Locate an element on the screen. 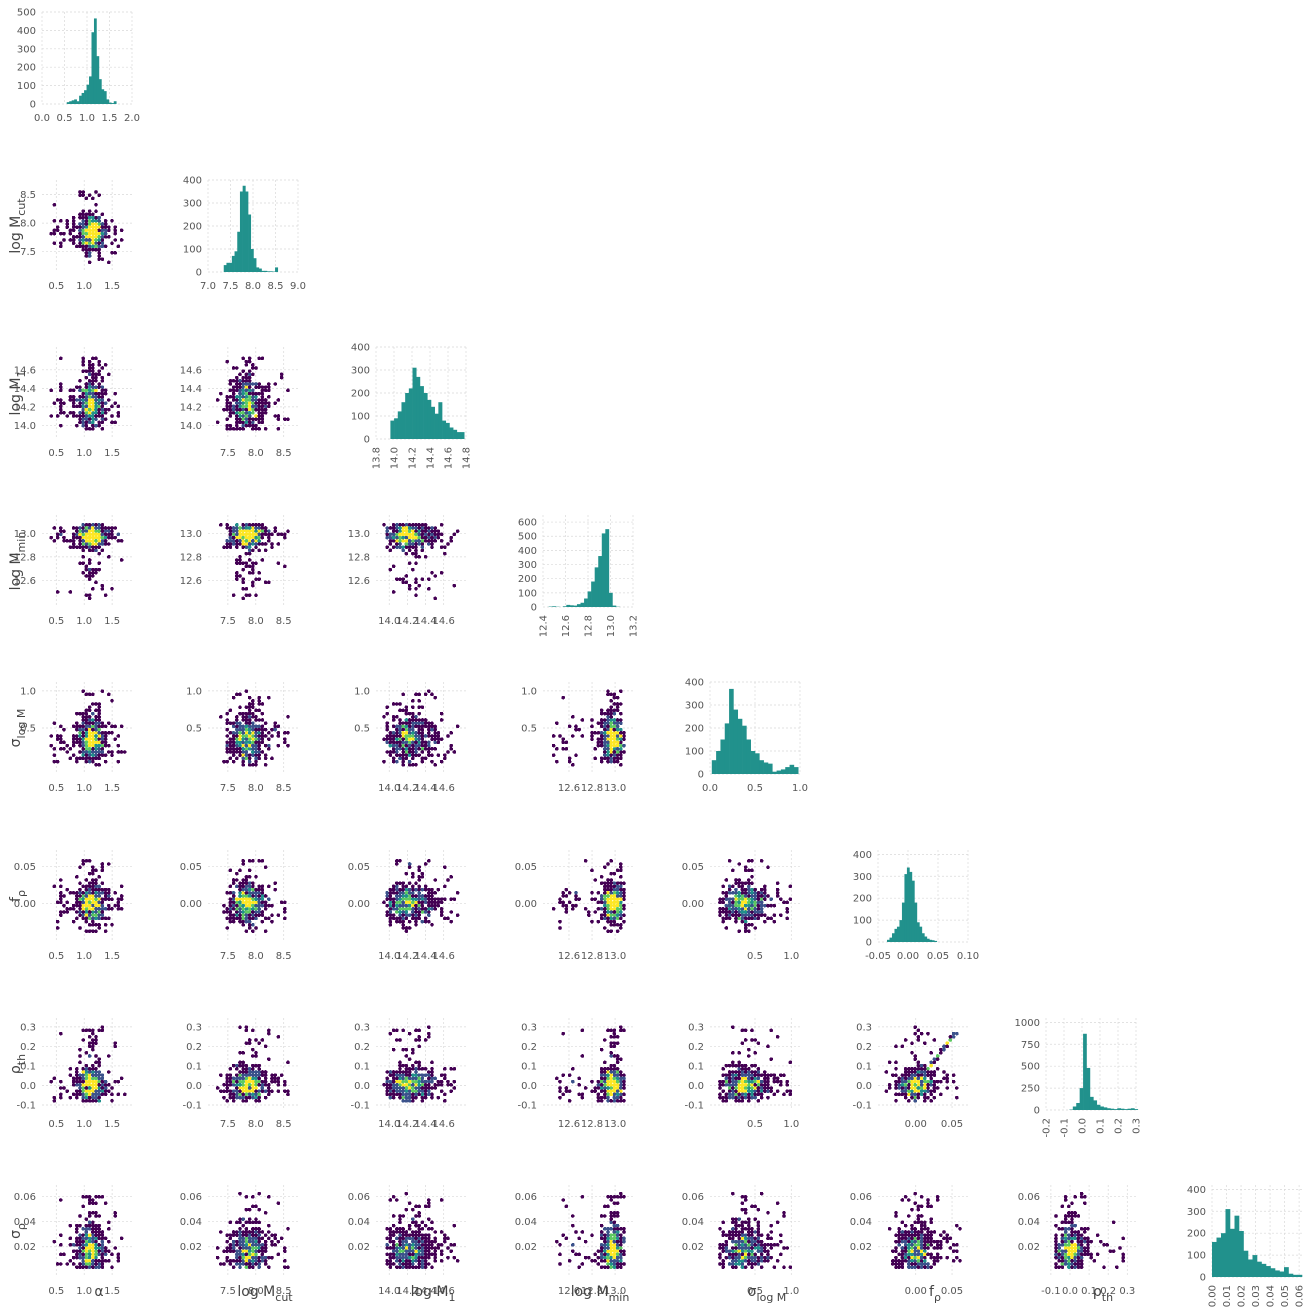 The image size is (1315, 1310). y-tick-label: 12.6 is located at coordinates (25, 581).